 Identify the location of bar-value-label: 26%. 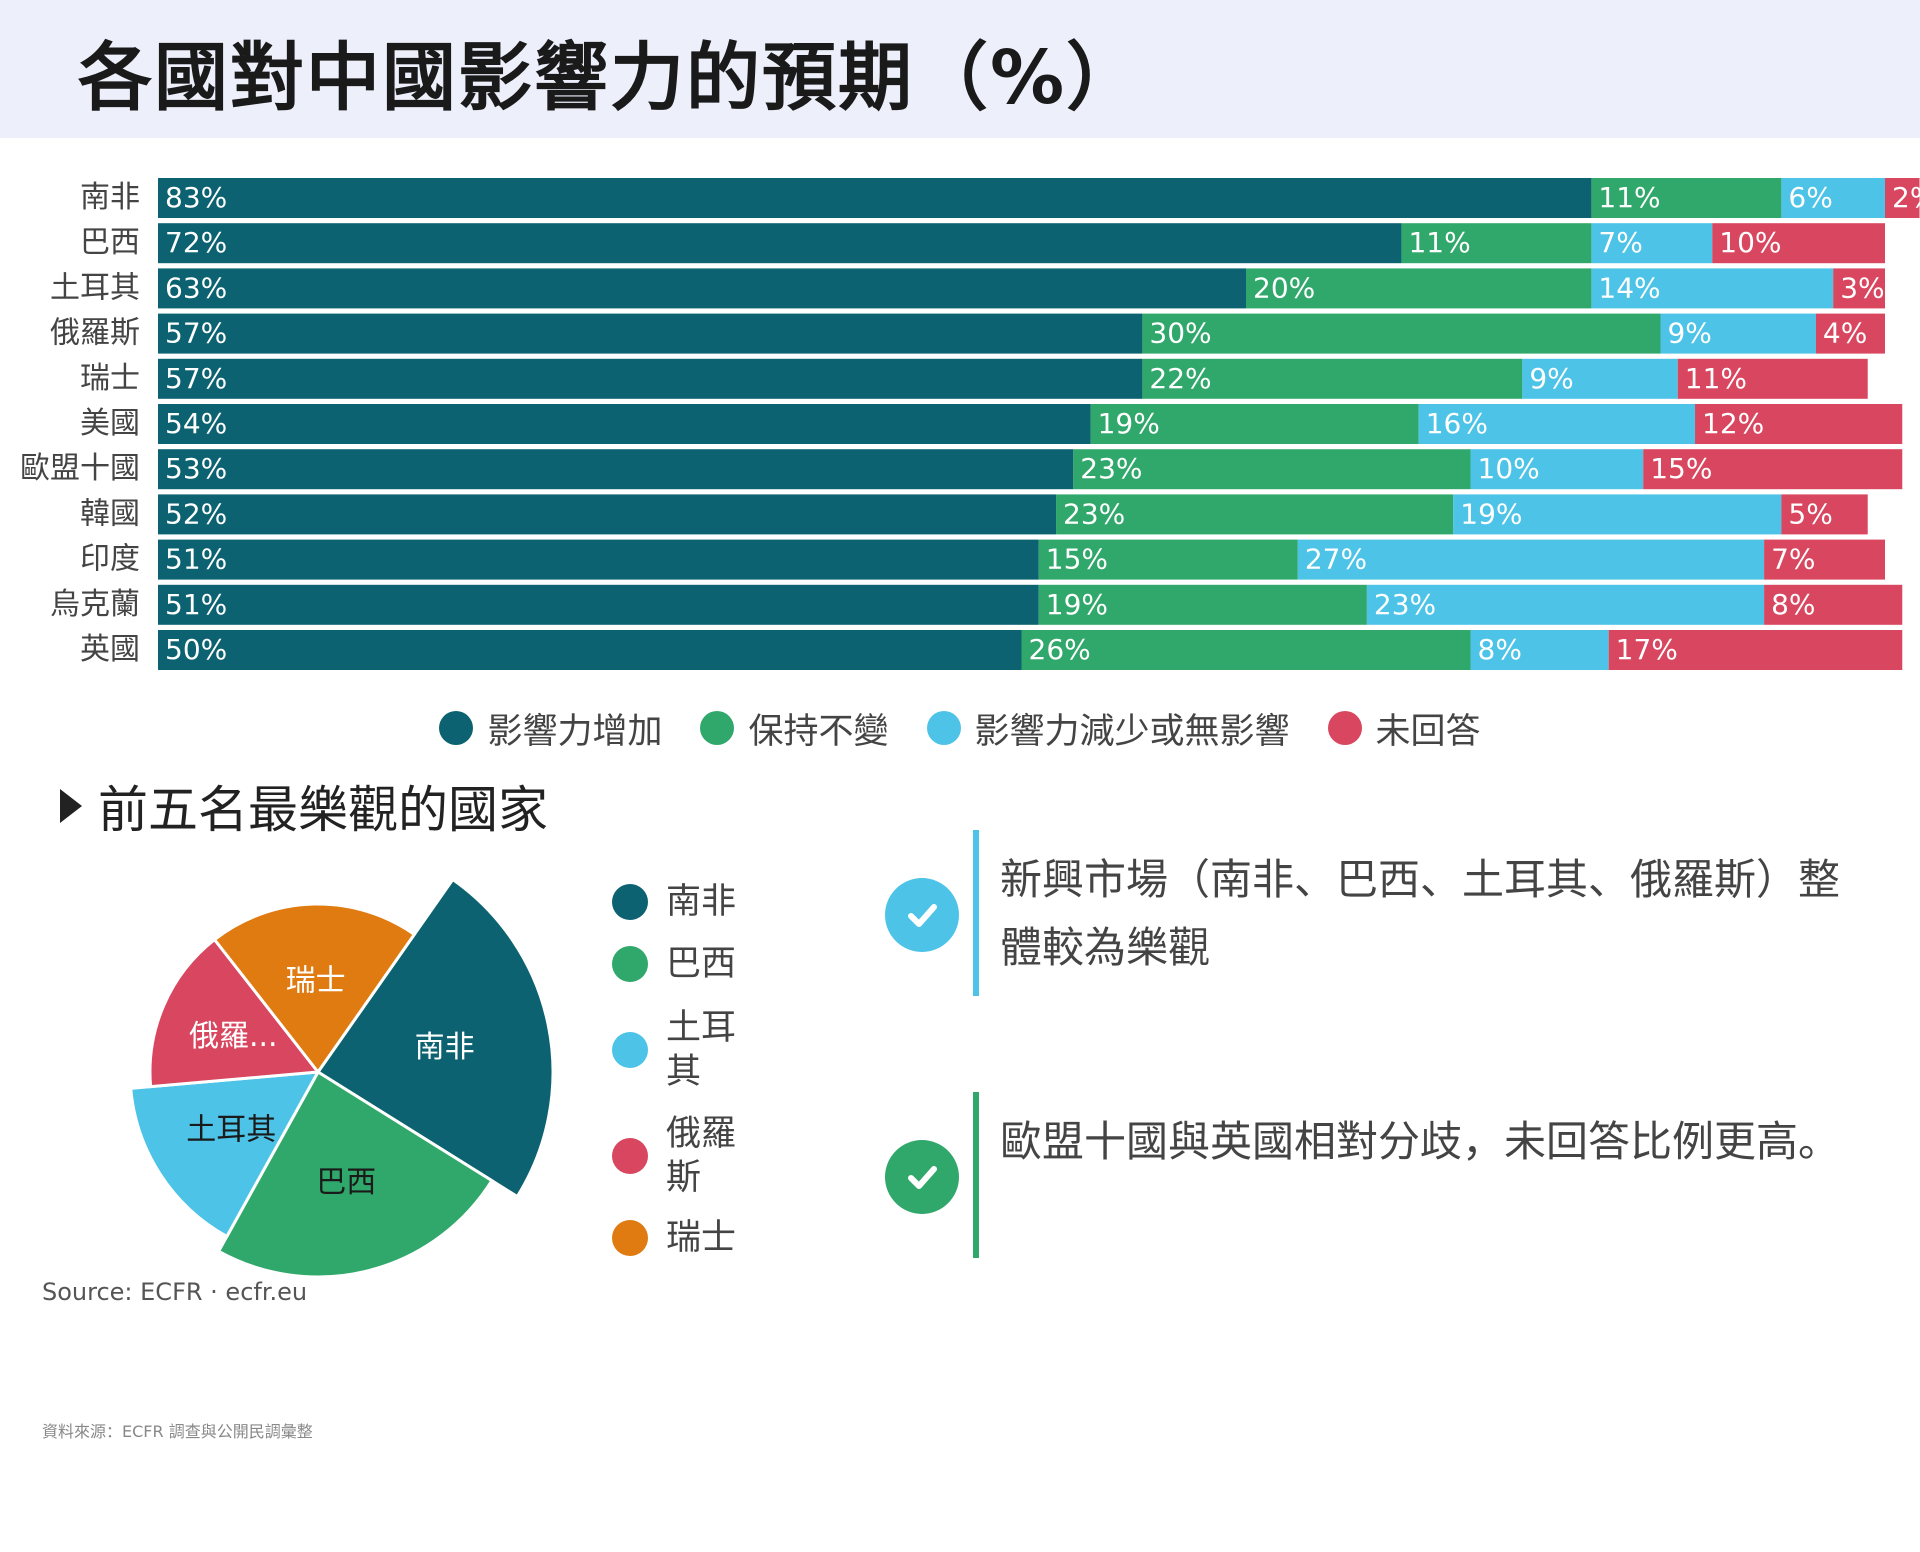
(1060, 649).